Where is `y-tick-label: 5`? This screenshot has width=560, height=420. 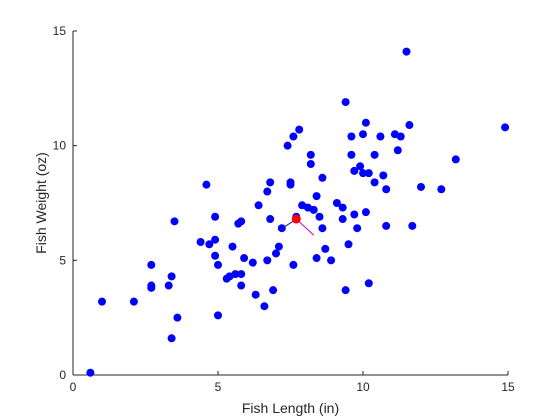
y-tick-label: 5 is located at coordinates (62, 260).